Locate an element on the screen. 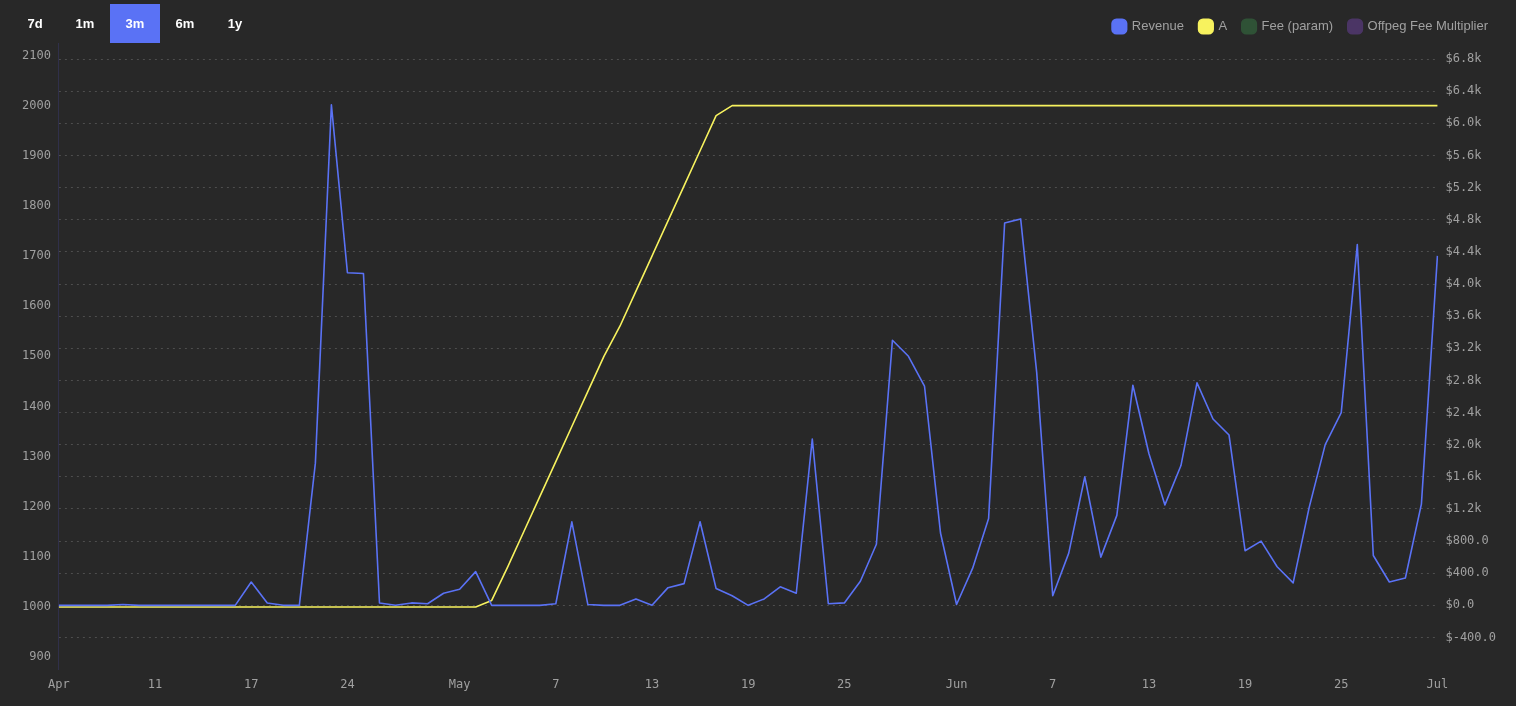  y2-tick-label: $1.6k is located at coordinates (1464, 475).